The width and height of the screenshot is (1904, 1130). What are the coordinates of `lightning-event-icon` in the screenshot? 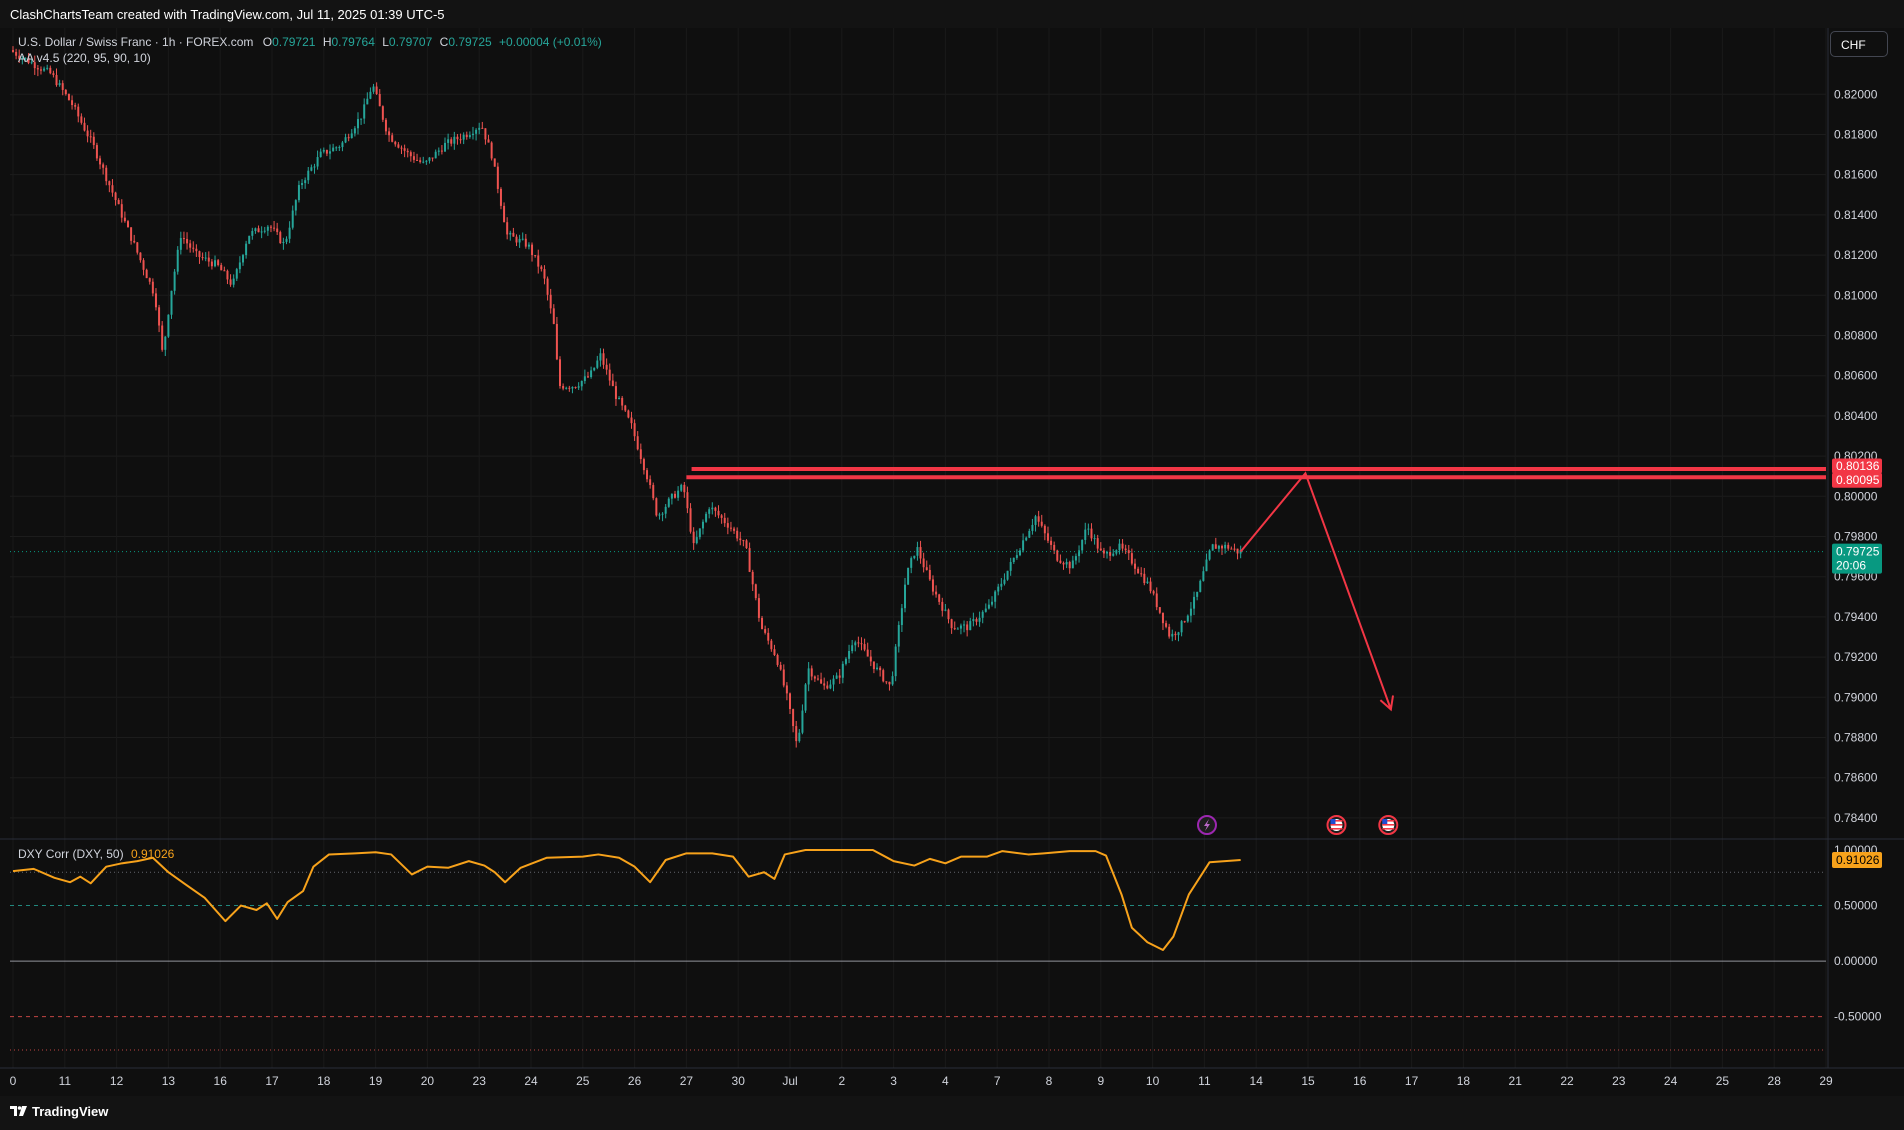 It's located at (1206, 825).